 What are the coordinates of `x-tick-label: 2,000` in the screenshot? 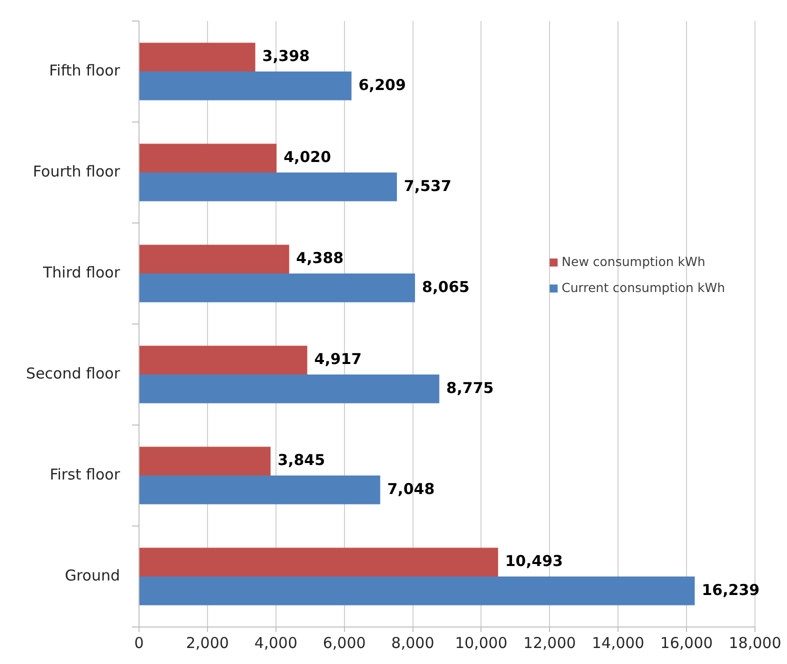 It's located at (207, 643).